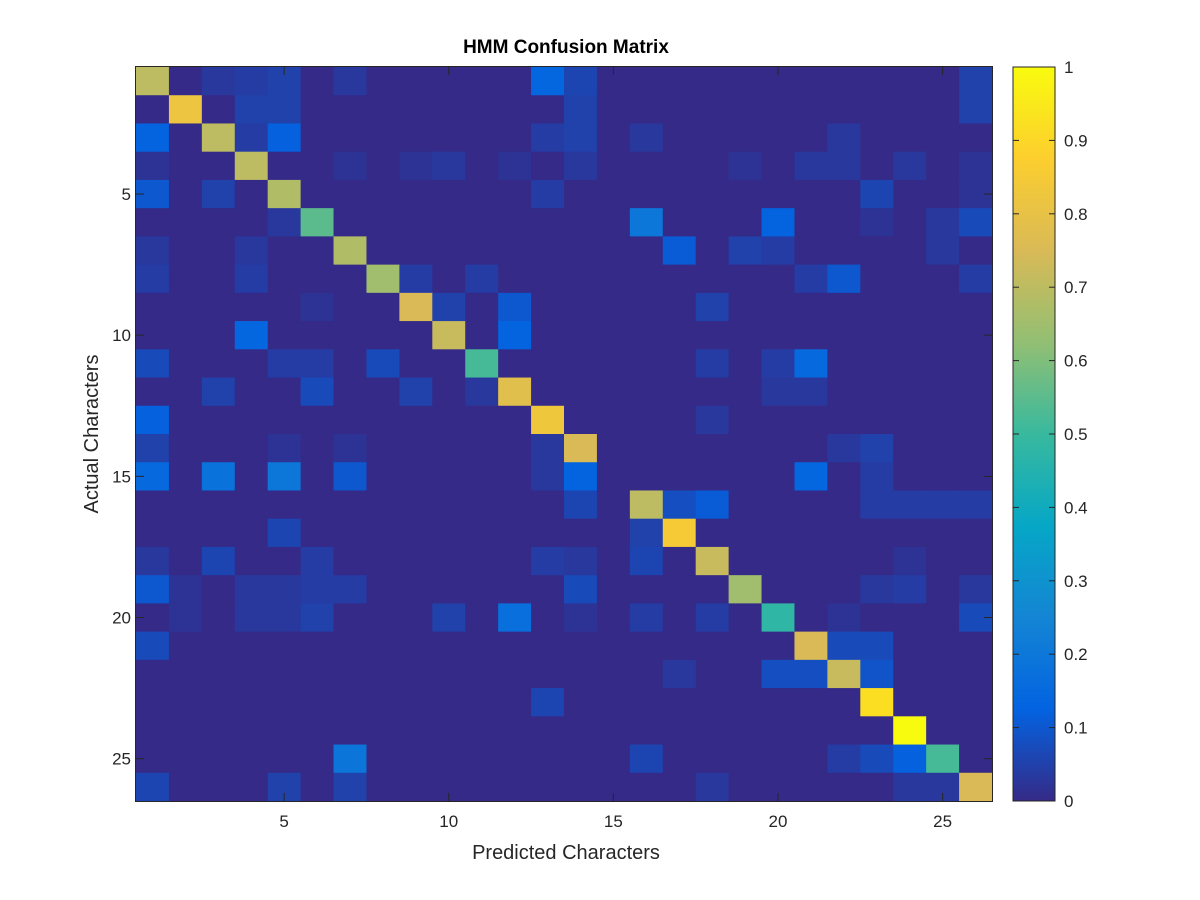 The height and width of the screenshot is (900, 1200). I want to click on colorbar-tick-label: 0.4, so click(1076, 507).